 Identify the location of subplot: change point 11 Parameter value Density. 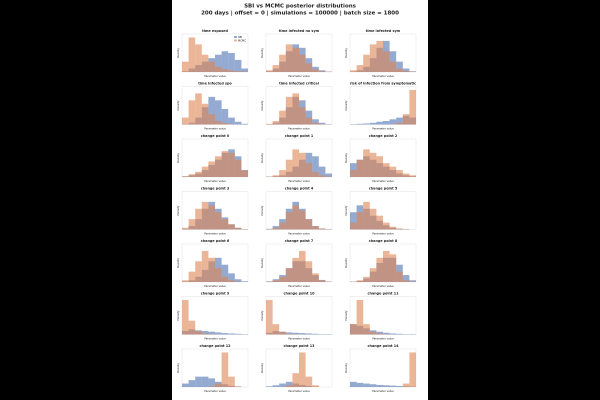
(380, 316).